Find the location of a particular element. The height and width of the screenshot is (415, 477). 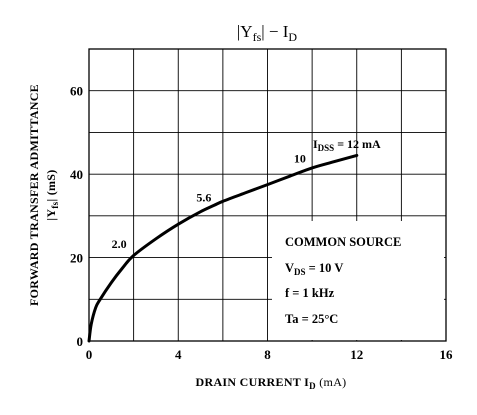

condition-line: f = 1 kHz is located at coordinates (310, 293).